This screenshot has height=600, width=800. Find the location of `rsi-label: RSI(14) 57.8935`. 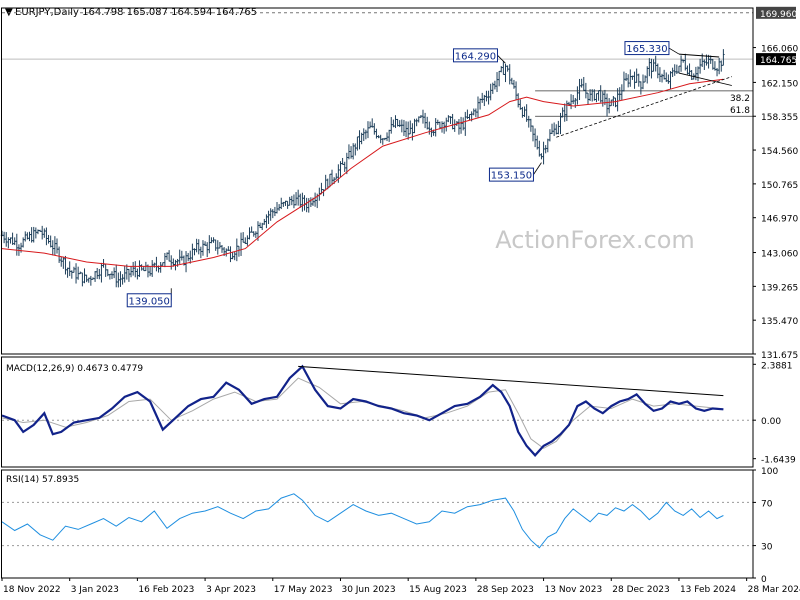

rsi-label: RSI(14) 57.8935 is located at coordinates (42, 480).